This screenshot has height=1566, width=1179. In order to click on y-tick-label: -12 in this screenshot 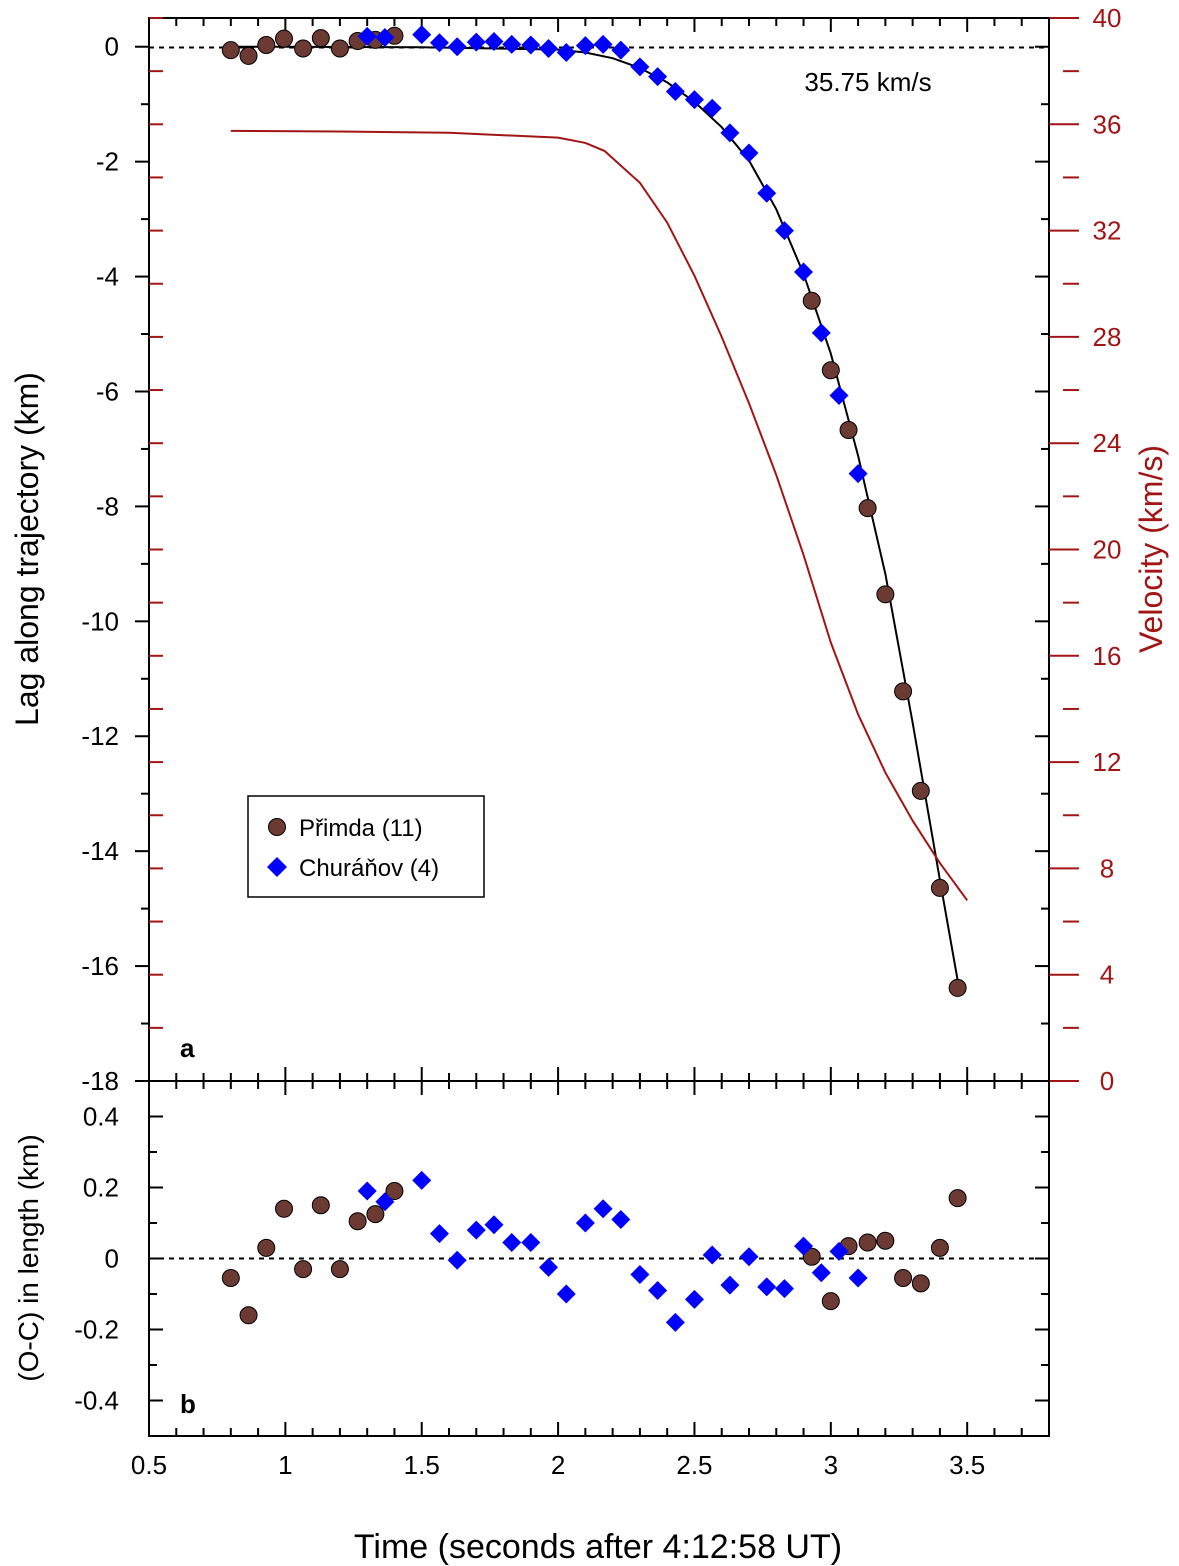, I will do `click(100, 736)`.